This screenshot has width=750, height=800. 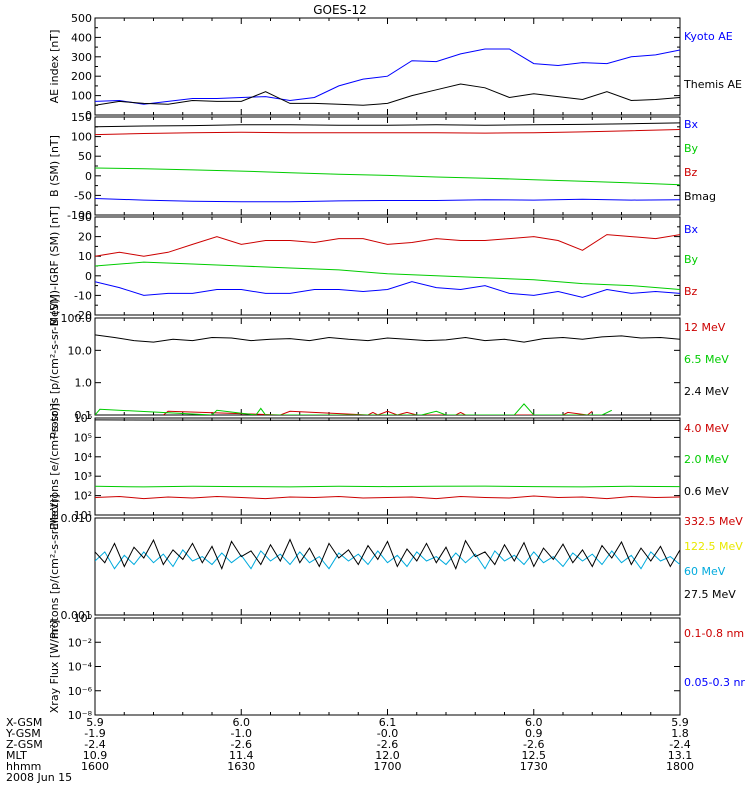 I want to click on legend-label: 12 MeV, so click(x=705, y=327).